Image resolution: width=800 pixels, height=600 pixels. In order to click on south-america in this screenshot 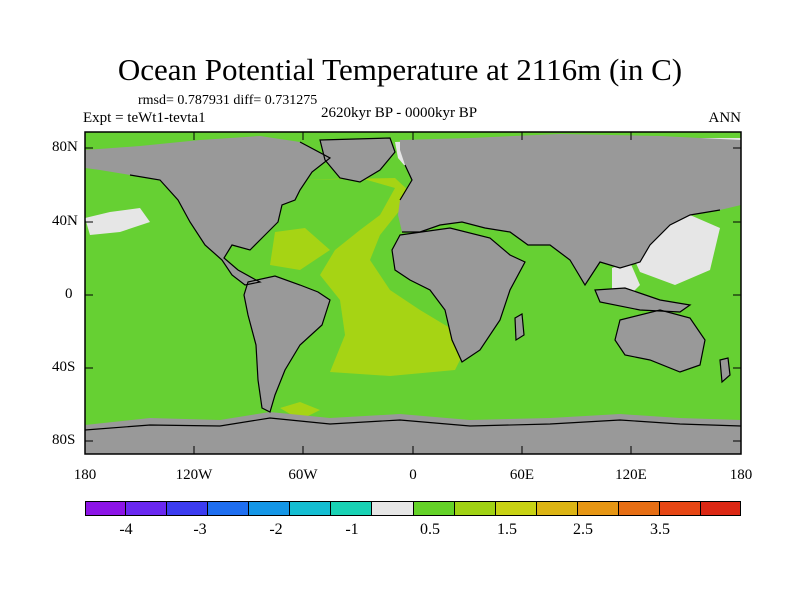, I will do `click(287, 344)`.